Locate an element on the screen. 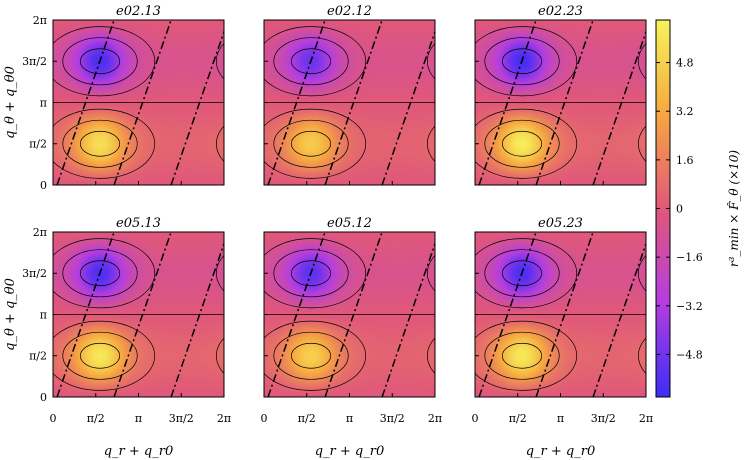 The image size is (747, 460). panel-e02.23: e02.23 is located at coordinates (593, 95).